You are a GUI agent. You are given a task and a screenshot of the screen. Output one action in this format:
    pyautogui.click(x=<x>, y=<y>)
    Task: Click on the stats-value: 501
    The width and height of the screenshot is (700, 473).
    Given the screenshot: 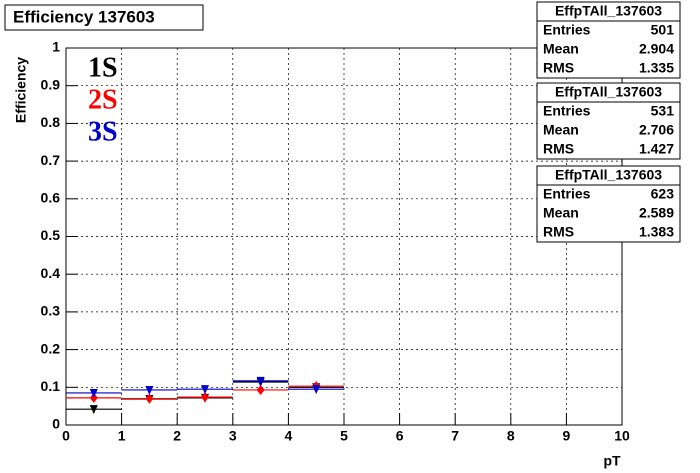 What is the action you would take?
    pyautogui.click(x=663, y=30)
    